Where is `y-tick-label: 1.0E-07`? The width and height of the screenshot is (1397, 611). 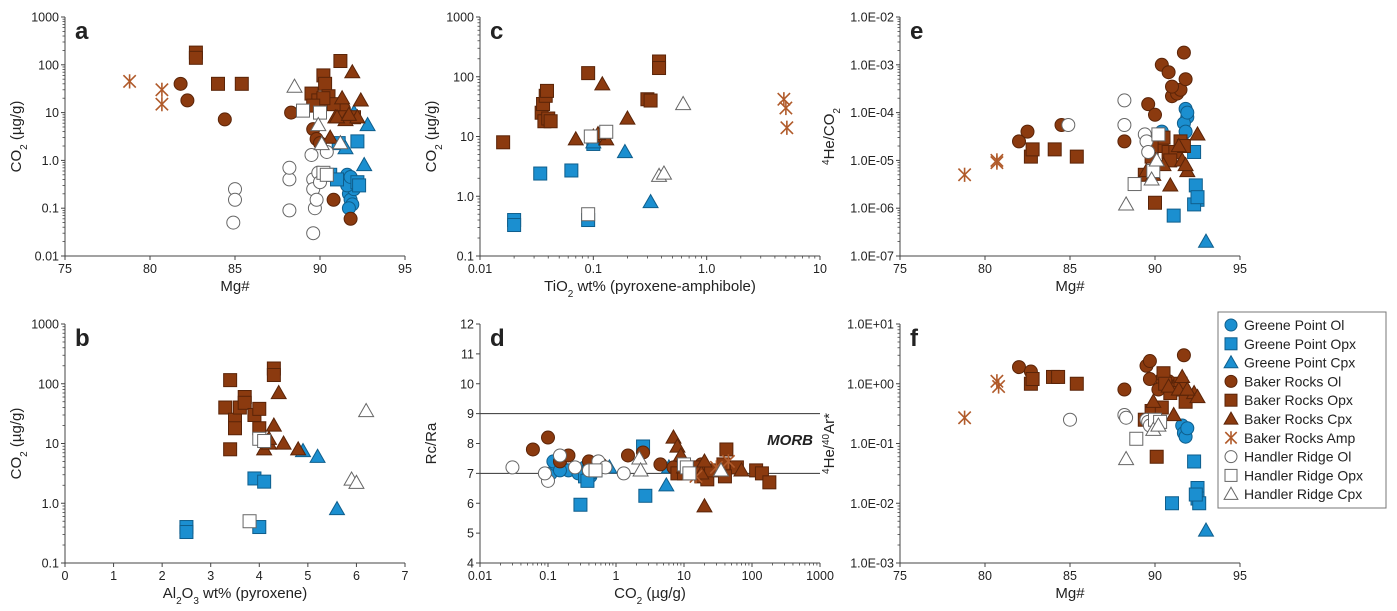 y-tick-label: 1.0E-07 is located at coordinates (872, 257).